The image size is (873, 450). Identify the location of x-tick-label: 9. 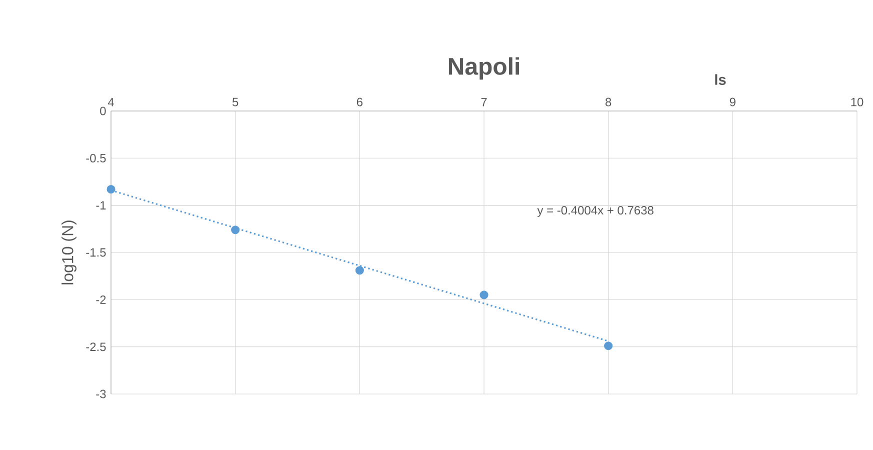
(733, 102).